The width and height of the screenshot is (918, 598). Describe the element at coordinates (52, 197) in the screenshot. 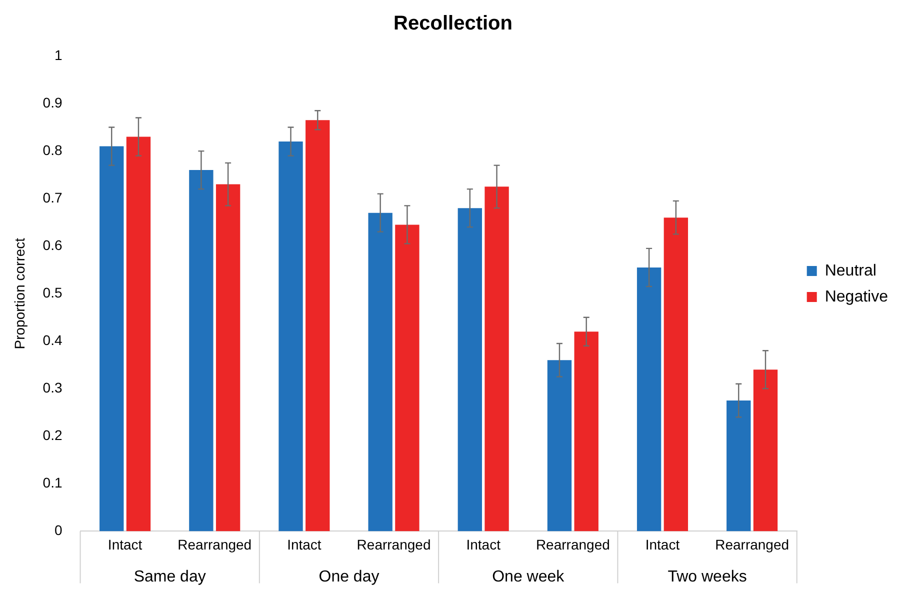

I see `y-tick-label: 0.7` at that location.